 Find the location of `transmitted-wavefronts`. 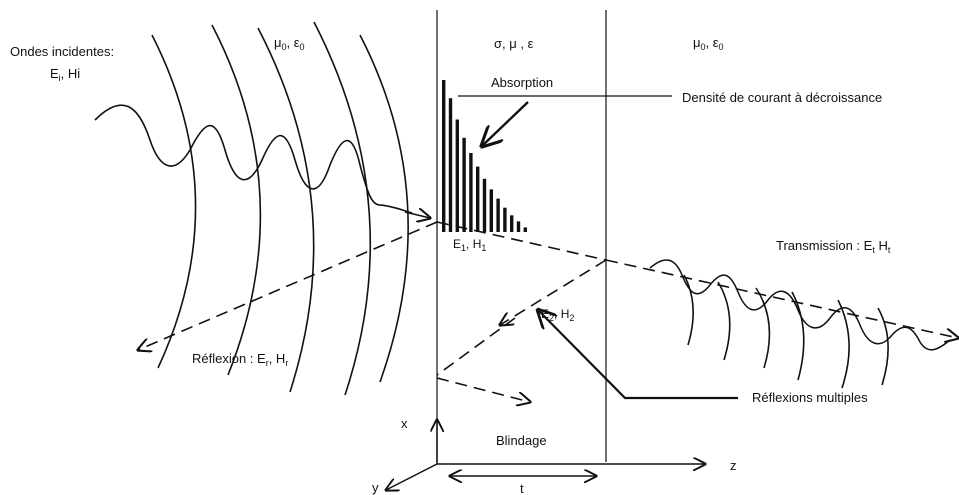

transmitted-wavefronts is located at coordinates (786, 331).